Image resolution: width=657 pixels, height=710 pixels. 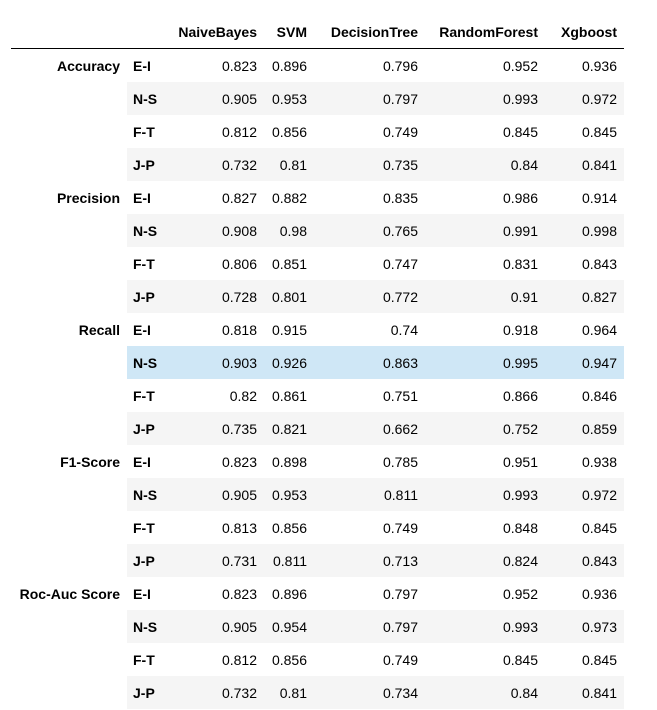 I want to click on table-row: N-S 0.903 0.926 0.863 0.995 0.947, so click(x=317, y=362).